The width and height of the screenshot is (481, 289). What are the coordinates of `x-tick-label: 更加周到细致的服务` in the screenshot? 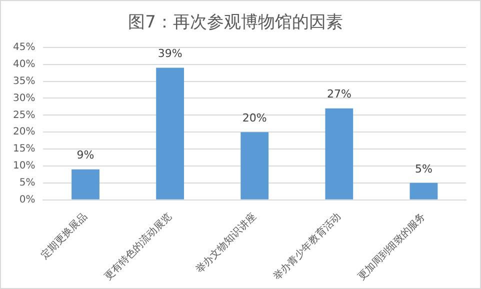 It's located at (392, 246).